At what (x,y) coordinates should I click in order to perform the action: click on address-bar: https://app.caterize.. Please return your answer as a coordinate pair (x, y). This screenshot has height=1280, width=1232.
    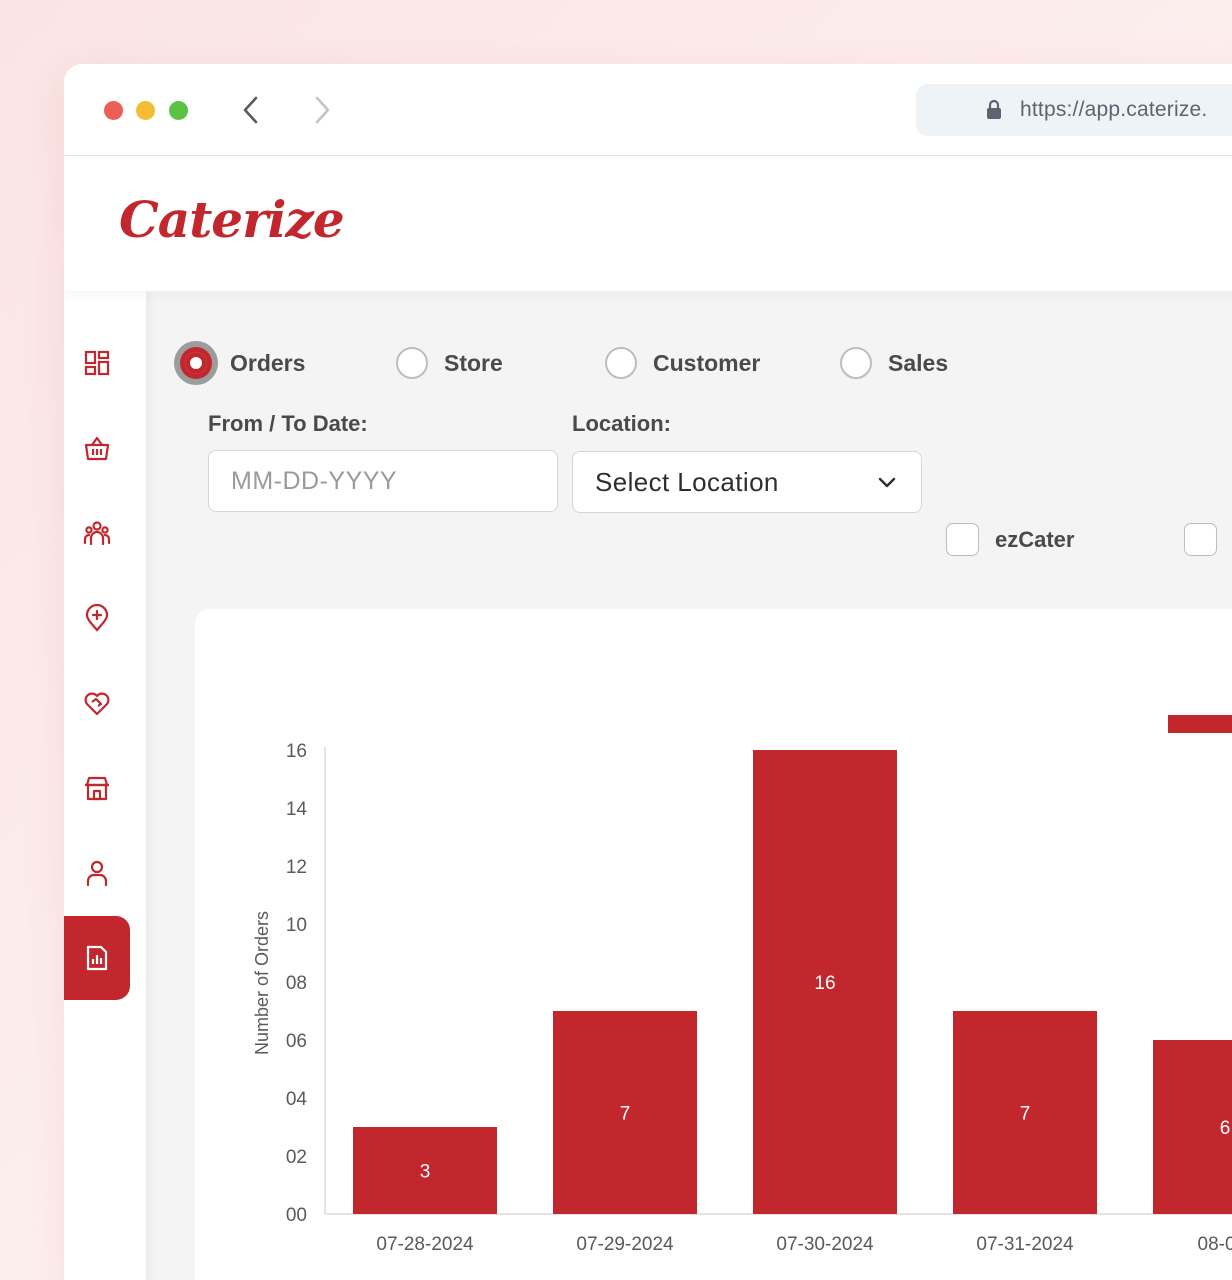
    Looking at the image, I should click on (1074, 110).